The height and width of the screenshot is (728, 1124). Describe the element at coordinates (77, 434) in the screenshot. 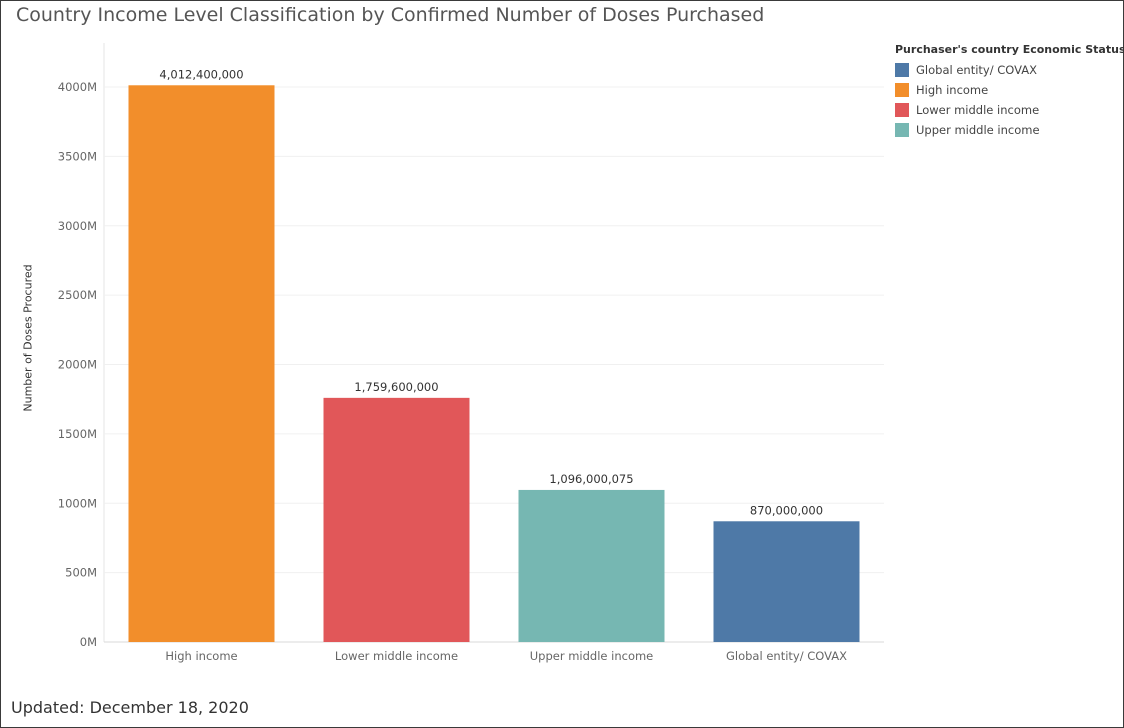

I see `y-tick-label: 1500M` at that location.